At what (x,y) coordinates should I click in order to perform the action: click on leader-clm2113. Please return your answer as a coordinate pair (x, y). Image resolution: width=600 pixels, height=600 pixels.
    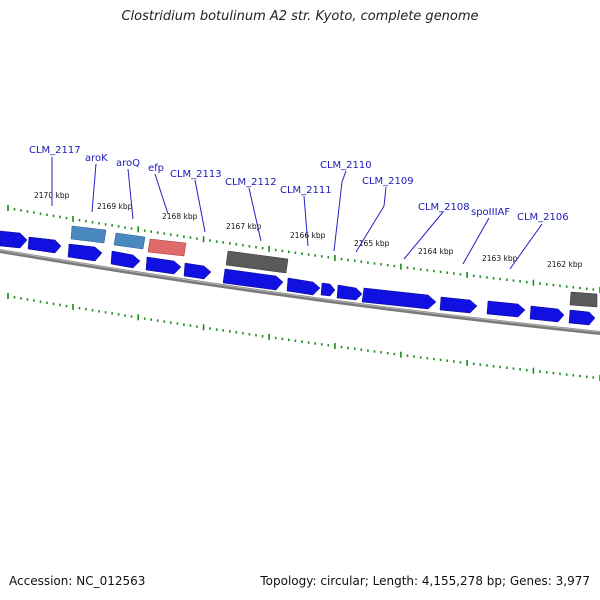
    Looking at the image, I should click on (200, 206).